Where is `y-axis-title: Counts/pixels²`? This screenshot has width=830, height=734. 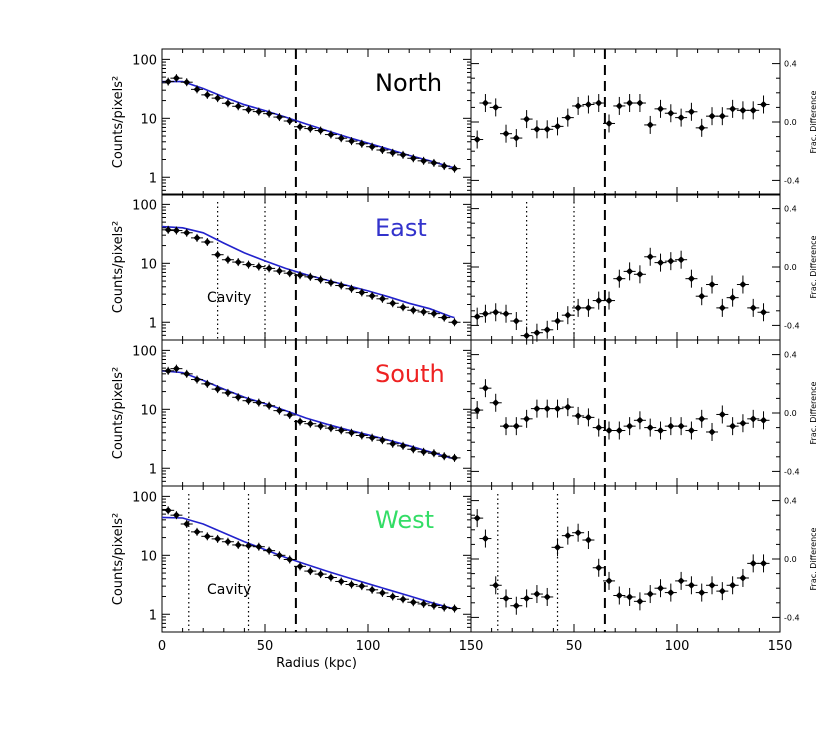
y-axis-title: Counts/pixels² is located at coordinates (118, 559).